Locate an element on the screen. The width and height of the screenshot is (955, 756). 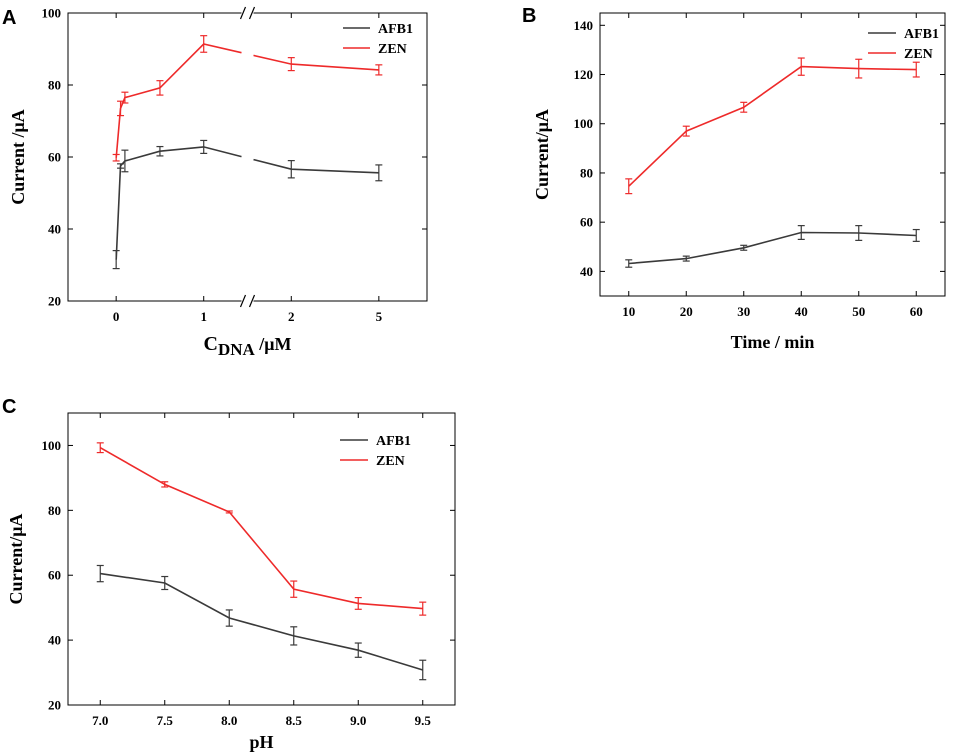
x-axis-title-subscript: DNA is located at coordinates (237, 349).